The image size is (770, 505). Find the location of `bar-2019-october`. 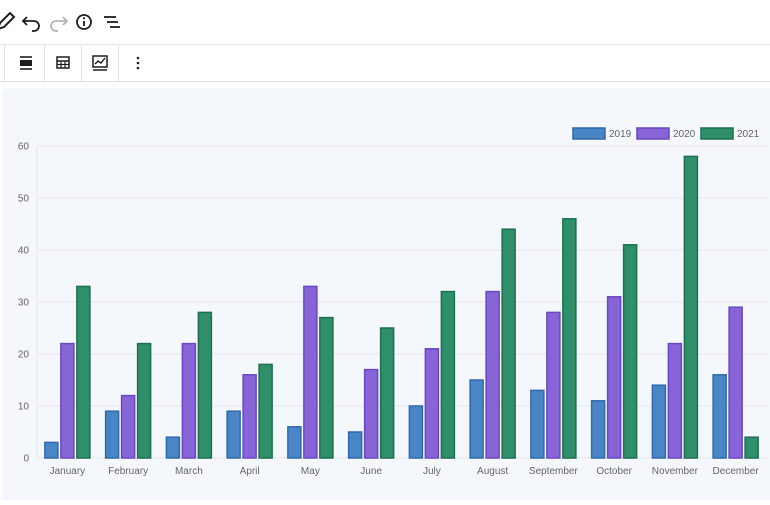

bar-2019-october is located at coordinates (598, 429).